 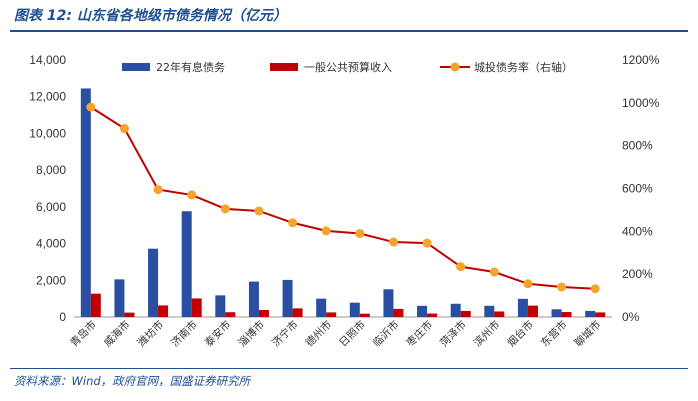 I want to click on source-note: 资料来源：Wind，政府官网，国盛证券研究所, so click(x=132, y=381).